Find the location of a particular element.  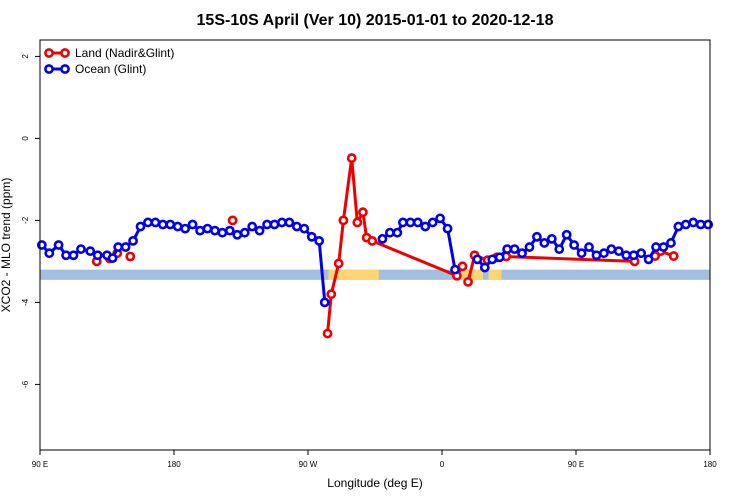

x-tick-label: 180 is located at coordinates (174, 464).